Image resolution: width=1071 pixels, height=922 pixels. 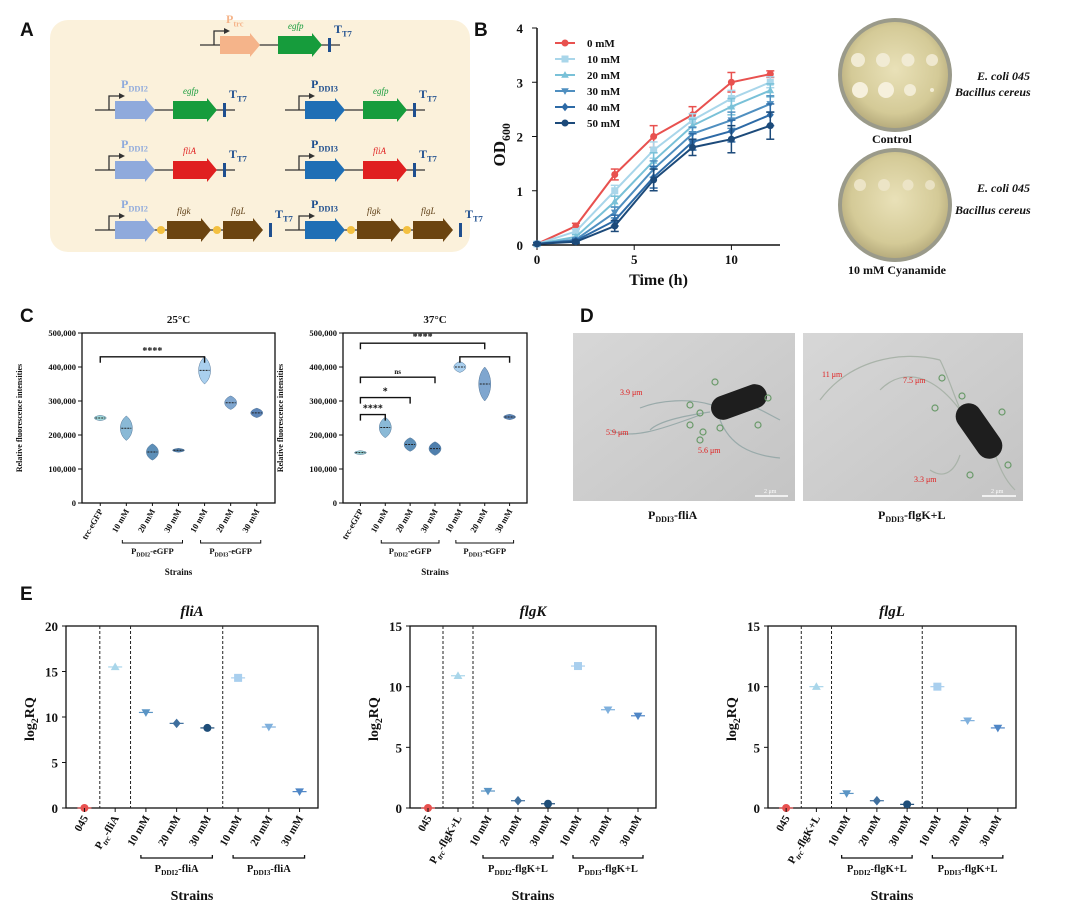 What do you see at coordinates (108, 832) in the screenshot?
I see `x-tick-label: Ptrc-fliA` at bounding box center [108, 832].